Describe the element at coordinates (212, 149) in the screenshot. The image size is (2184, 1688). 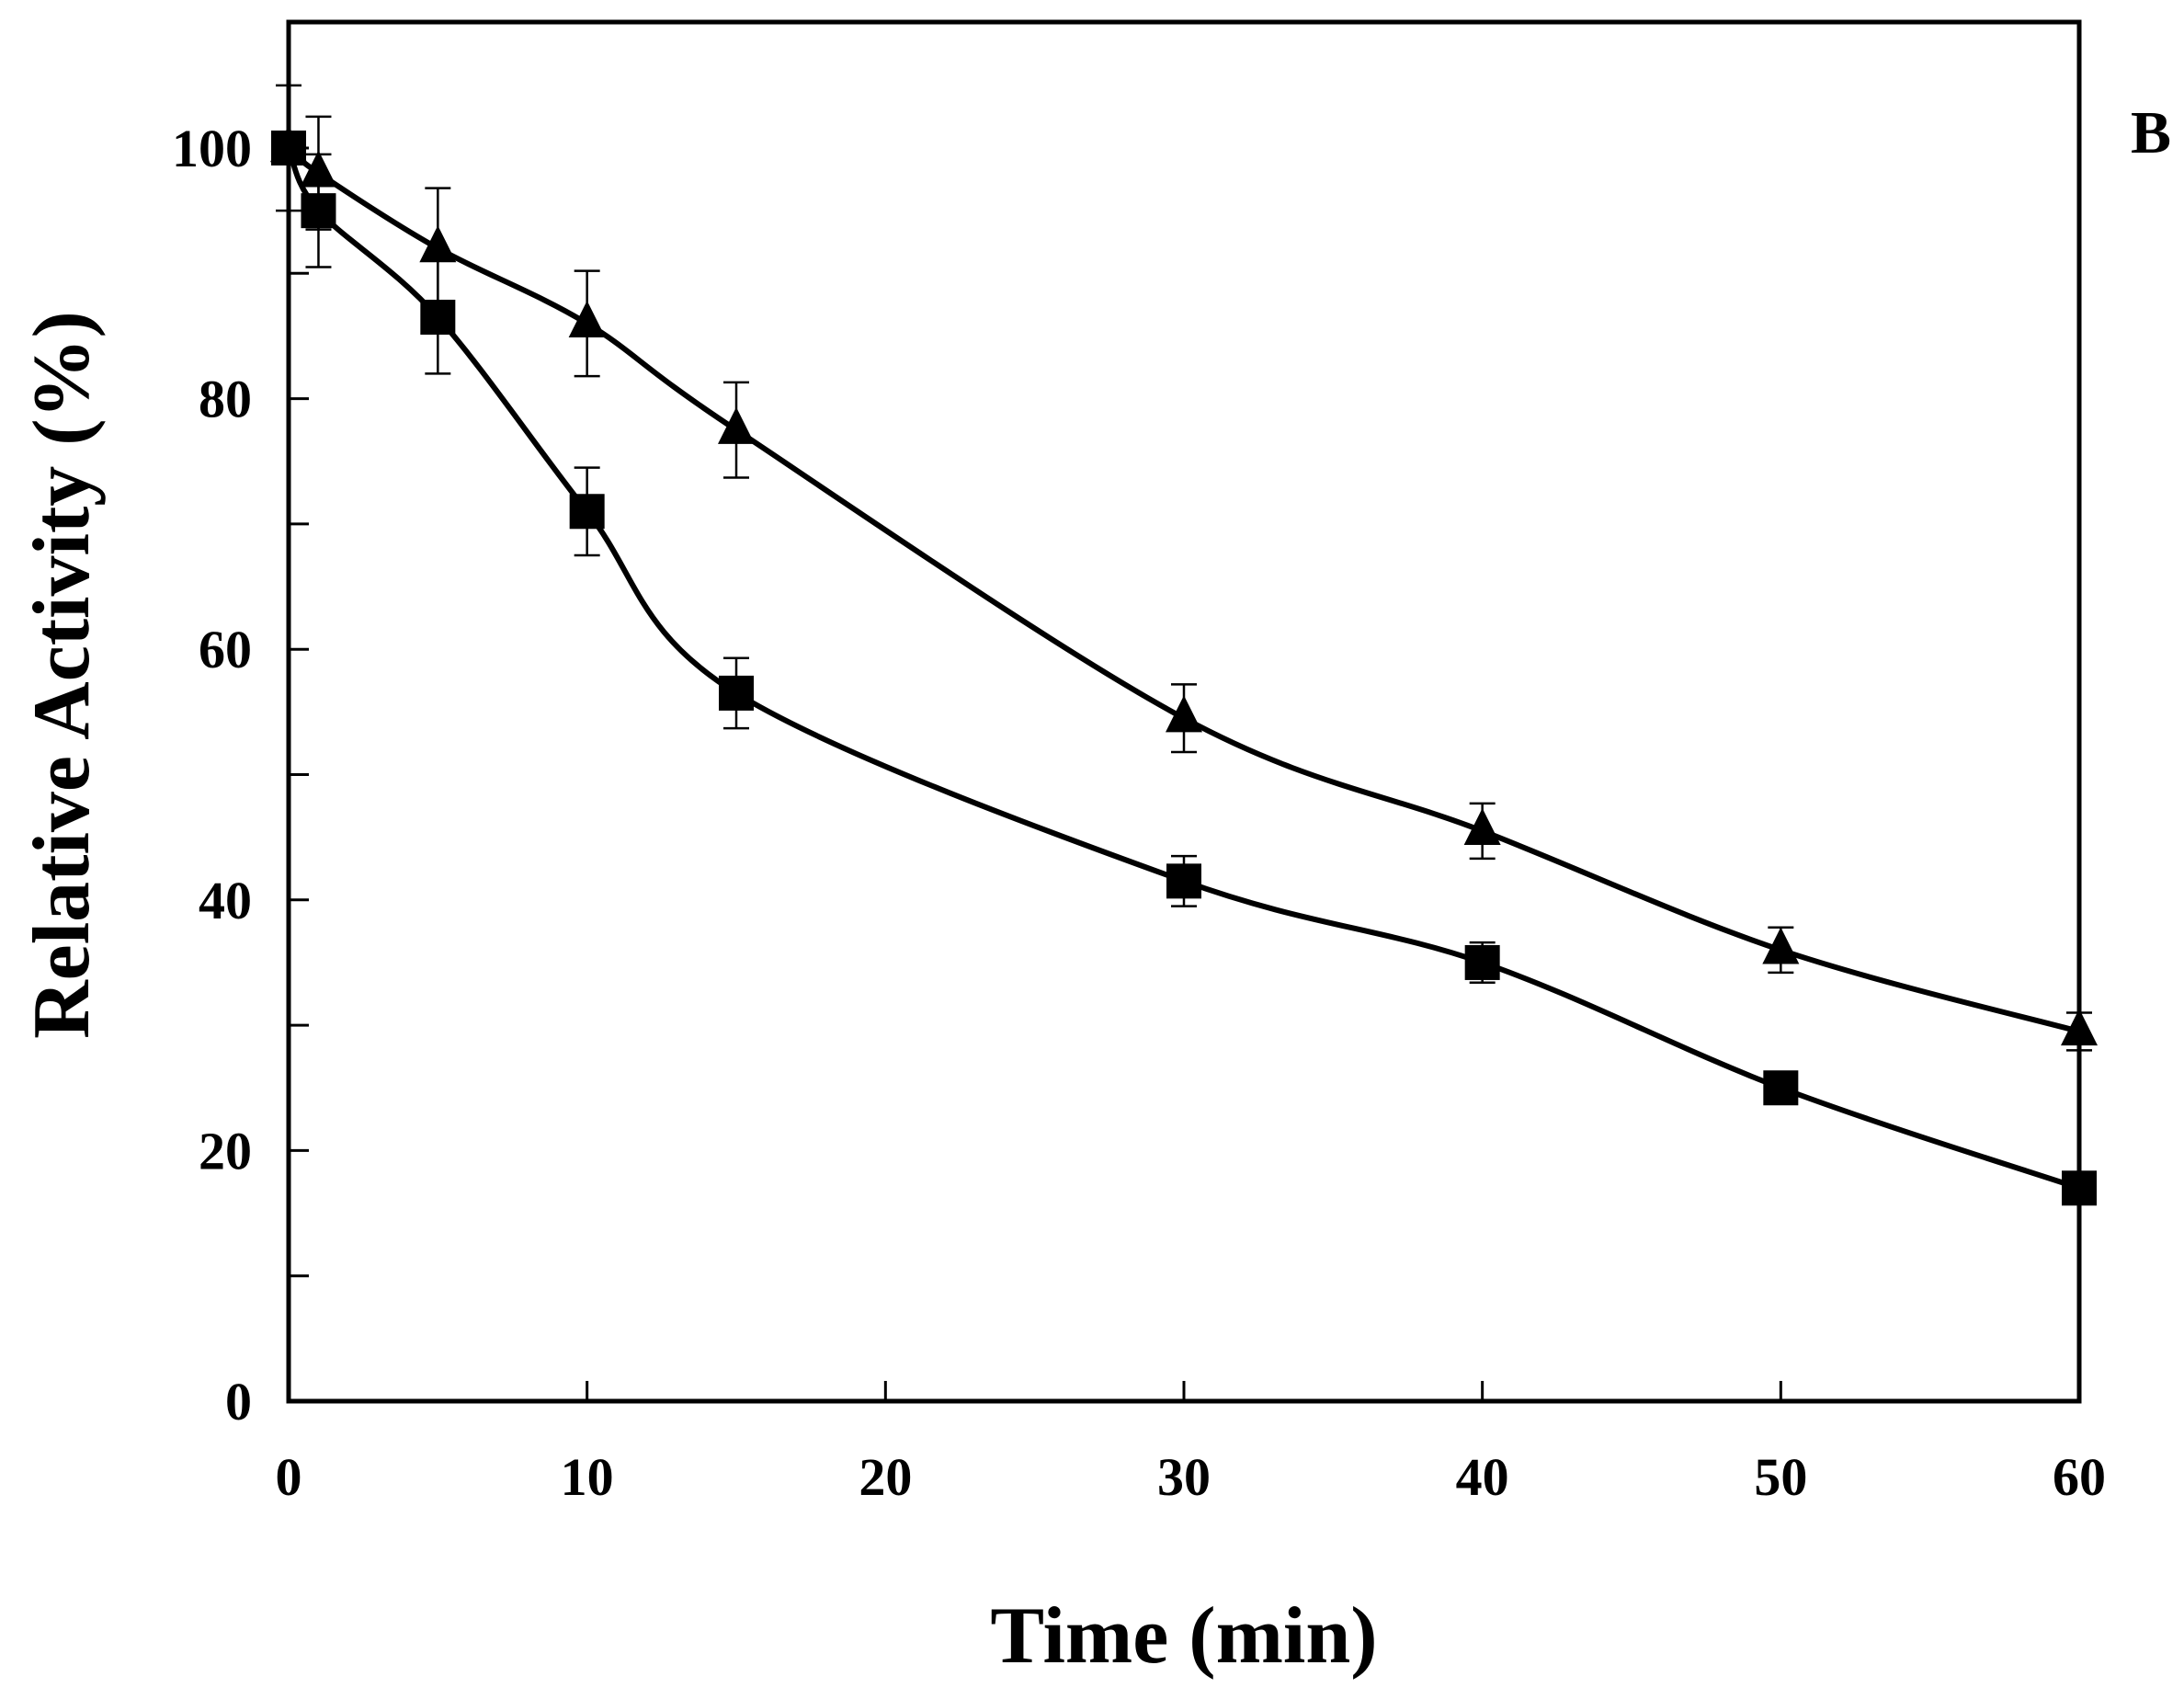
I see `y-tick-label: 100` at that location.